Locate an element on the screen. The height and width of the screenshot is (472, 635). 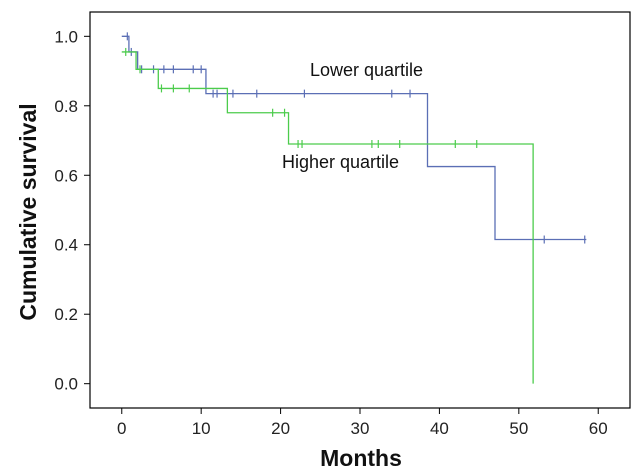
y-tick-label: 0.6 is located at coordinates (66, 175).